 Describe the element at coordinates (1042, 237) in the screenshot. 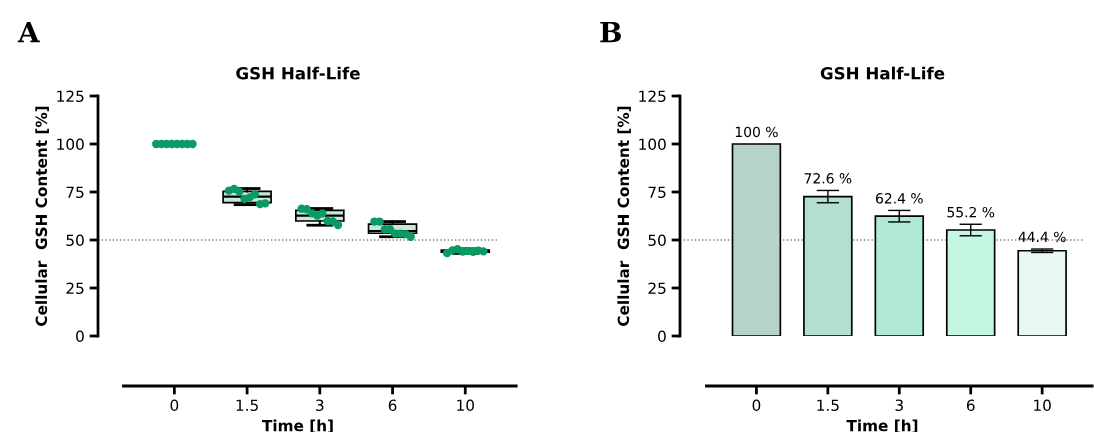

I see `data-label: 44.4 %` at that location.